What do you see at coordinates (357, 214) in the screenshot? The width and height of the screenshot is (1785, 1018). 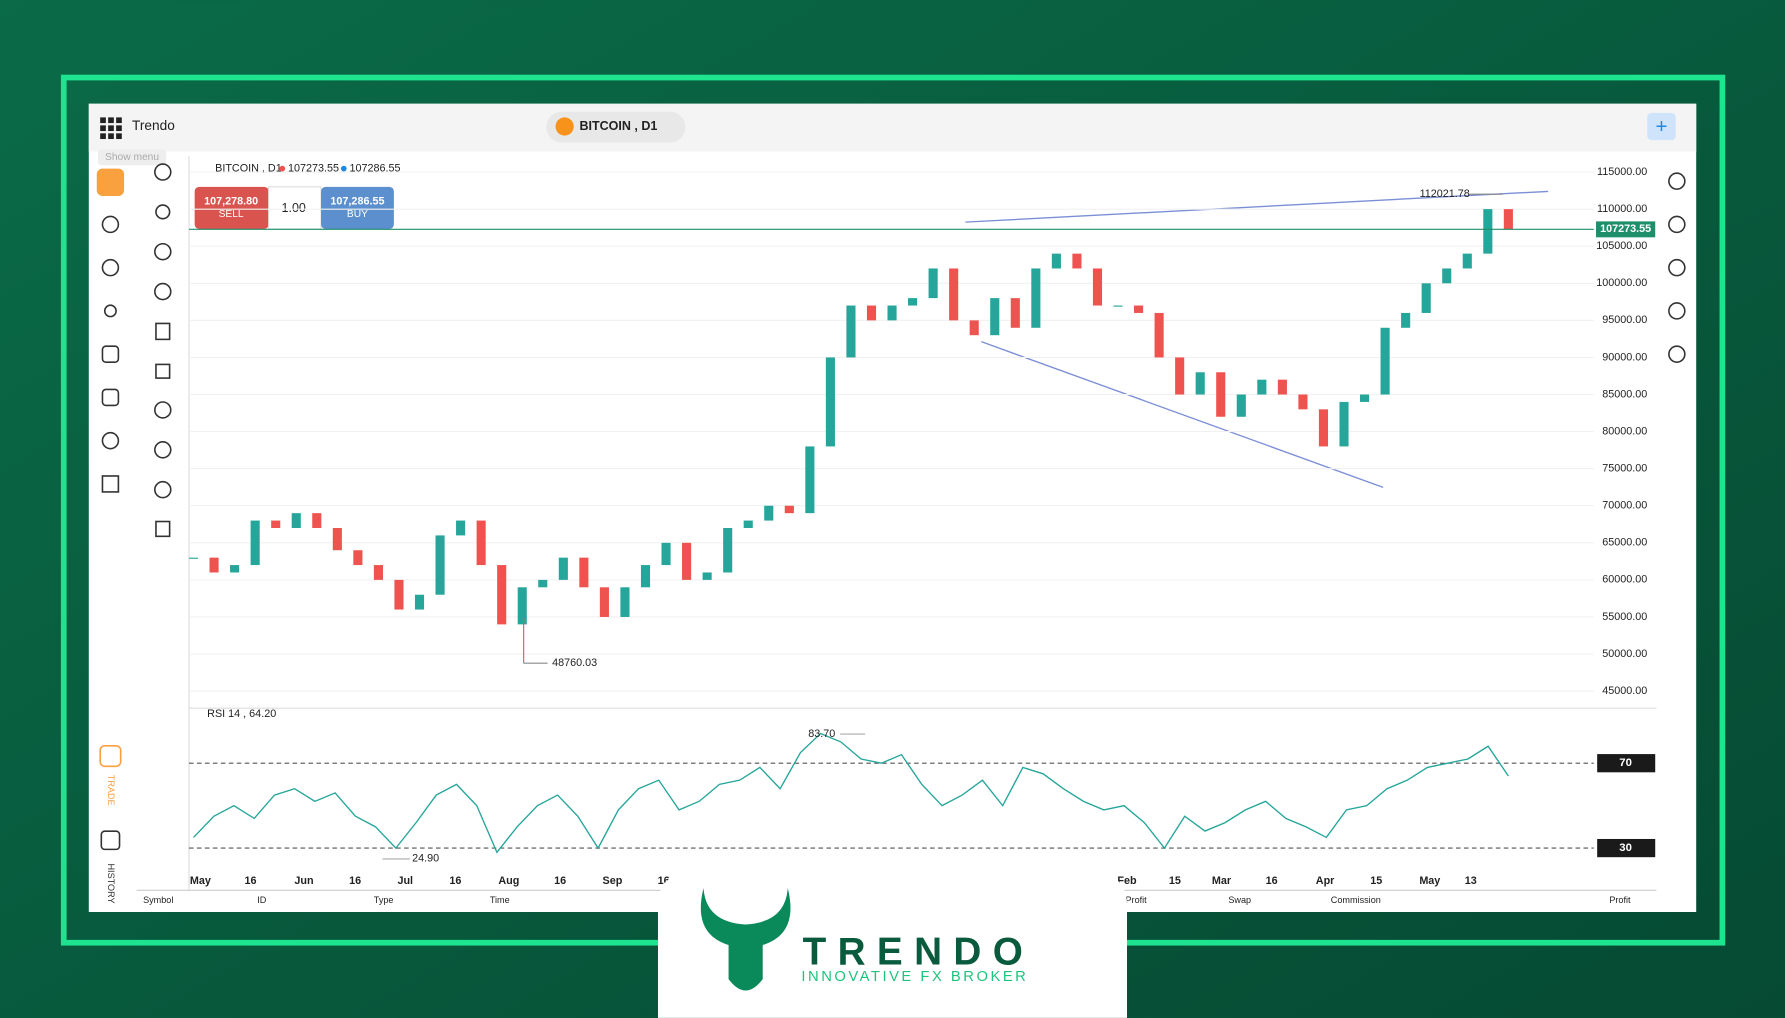 I see `buy-label: BUY` at bounding box center [357, 214].